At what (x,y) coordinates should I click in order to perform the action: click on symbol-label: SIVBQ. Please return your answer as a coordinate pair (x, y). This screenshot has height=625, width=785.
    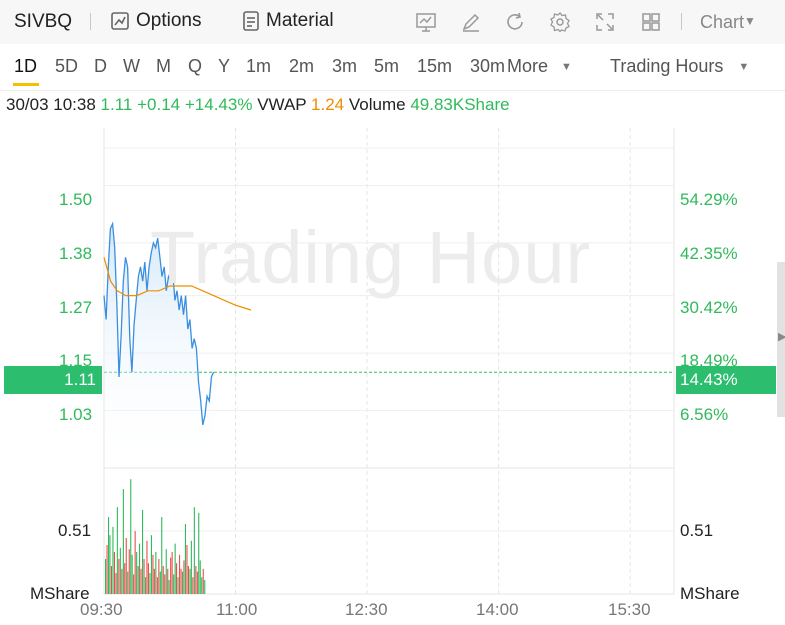
    Looking at the image, I should click on (43, 21).